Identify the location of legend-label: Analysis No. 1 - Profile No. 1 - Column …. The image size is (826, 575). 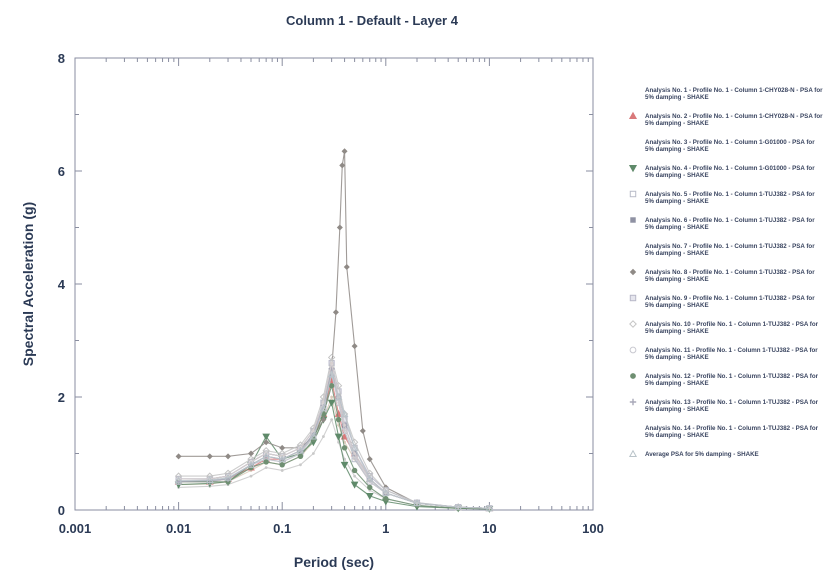
(734, 94).